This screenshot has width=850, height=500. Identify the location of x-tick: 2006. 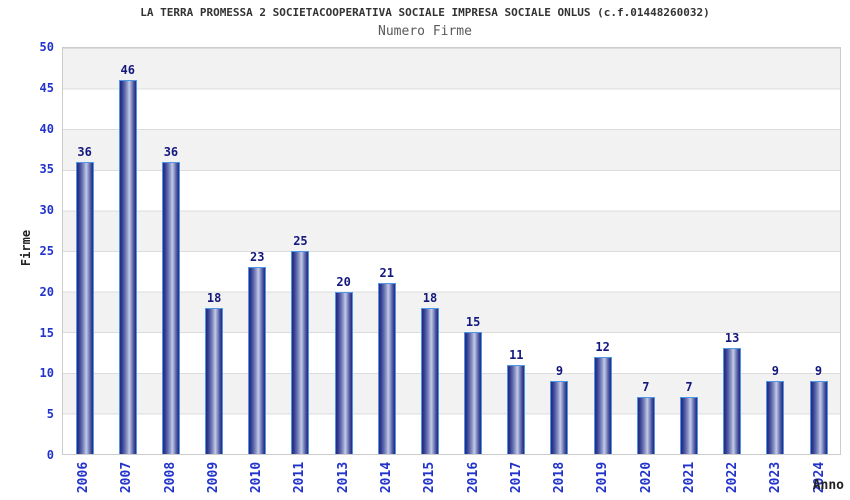
(83, 477).